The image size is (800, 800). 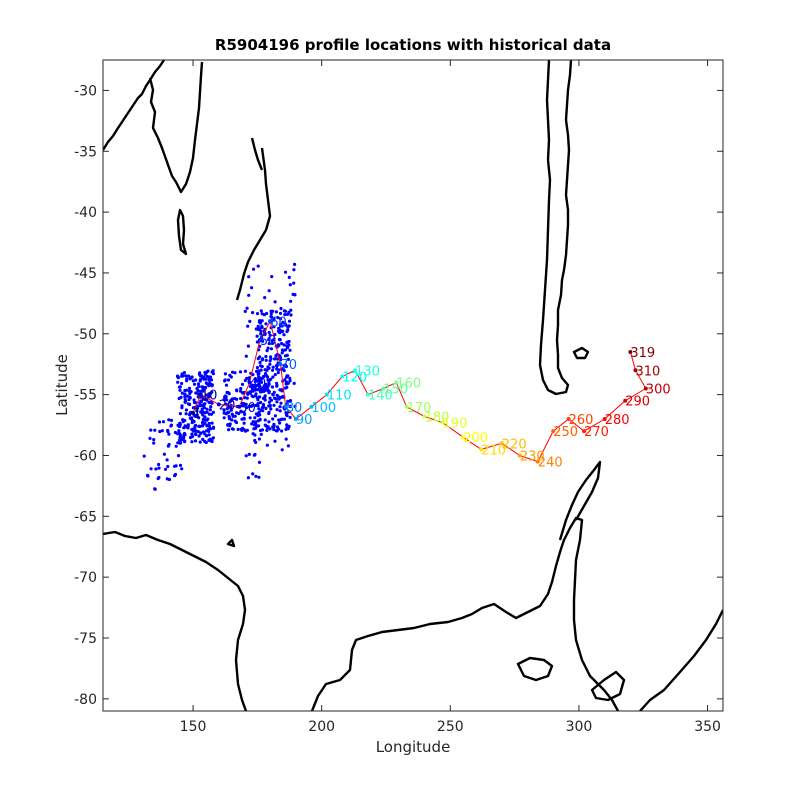 What do you see at coordinates (581, 353) in the screenshot?
I see `coastline-falkland-islands` at bounding box center [581, 353].